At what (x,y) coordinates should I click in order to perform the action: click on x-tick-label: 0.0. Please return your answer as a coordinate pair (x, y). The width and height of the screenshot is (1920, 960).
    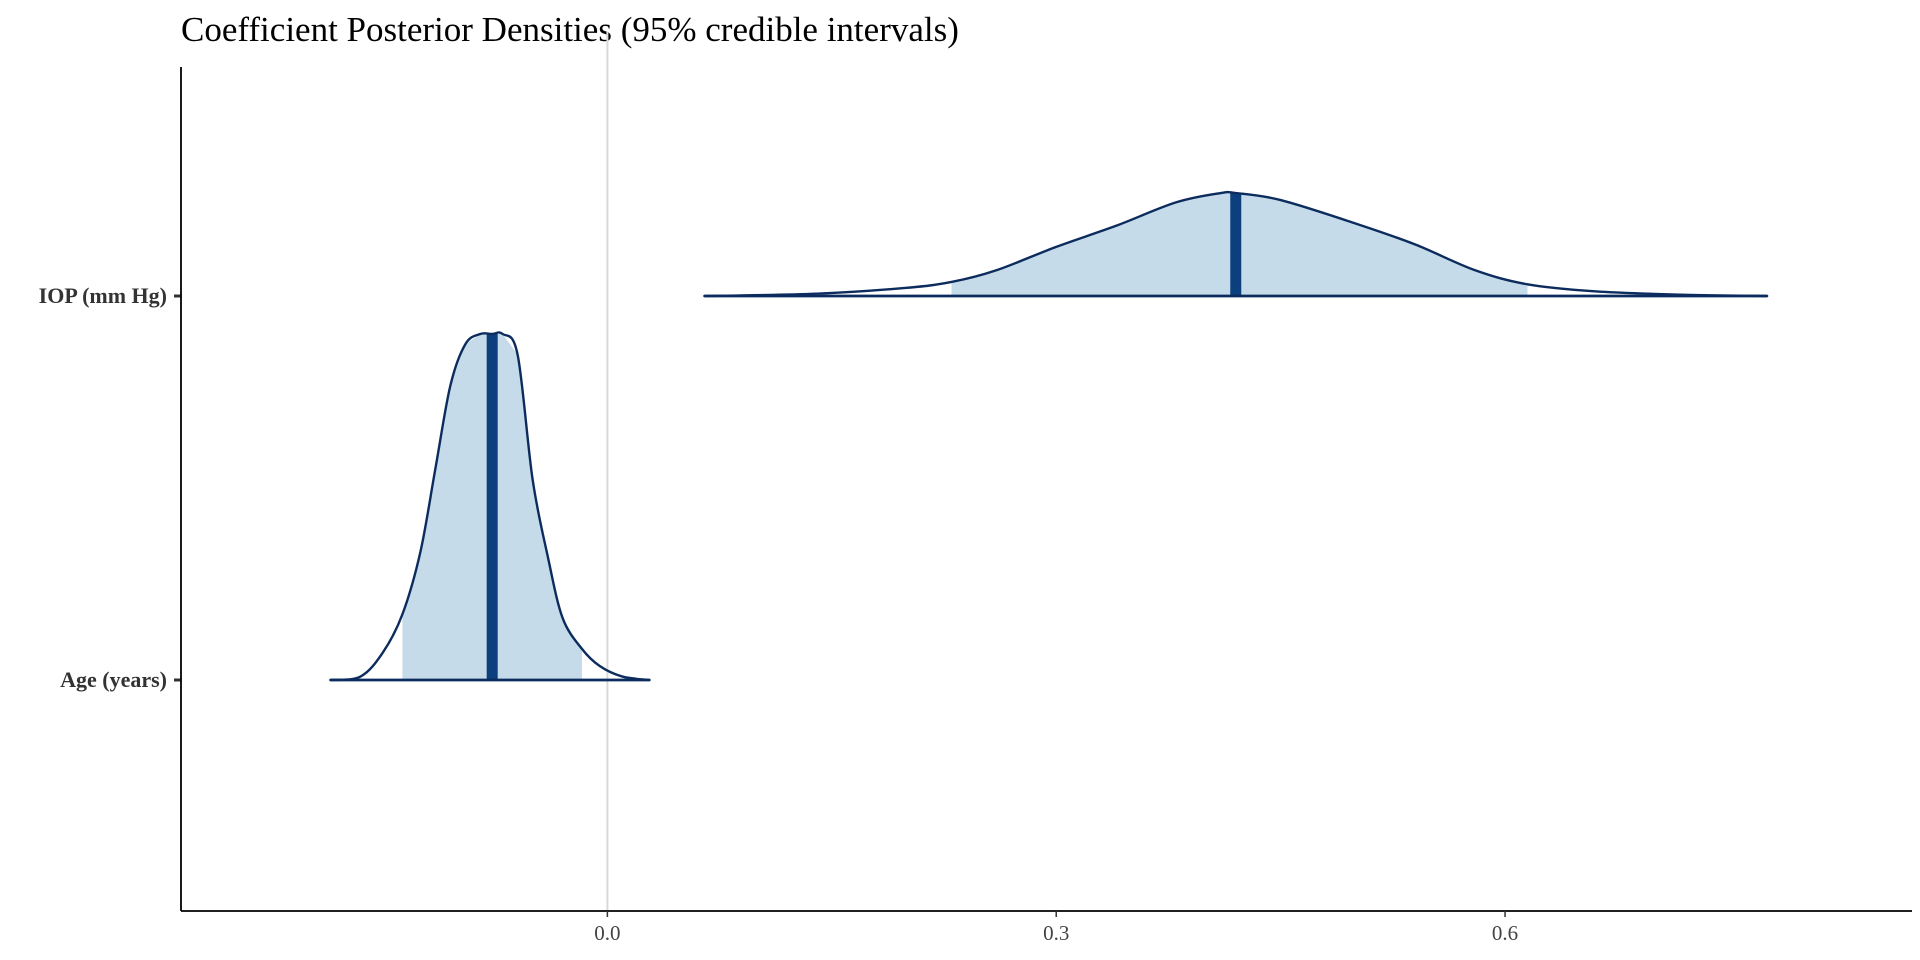
    Looking at the image, I should click on (607, 933).